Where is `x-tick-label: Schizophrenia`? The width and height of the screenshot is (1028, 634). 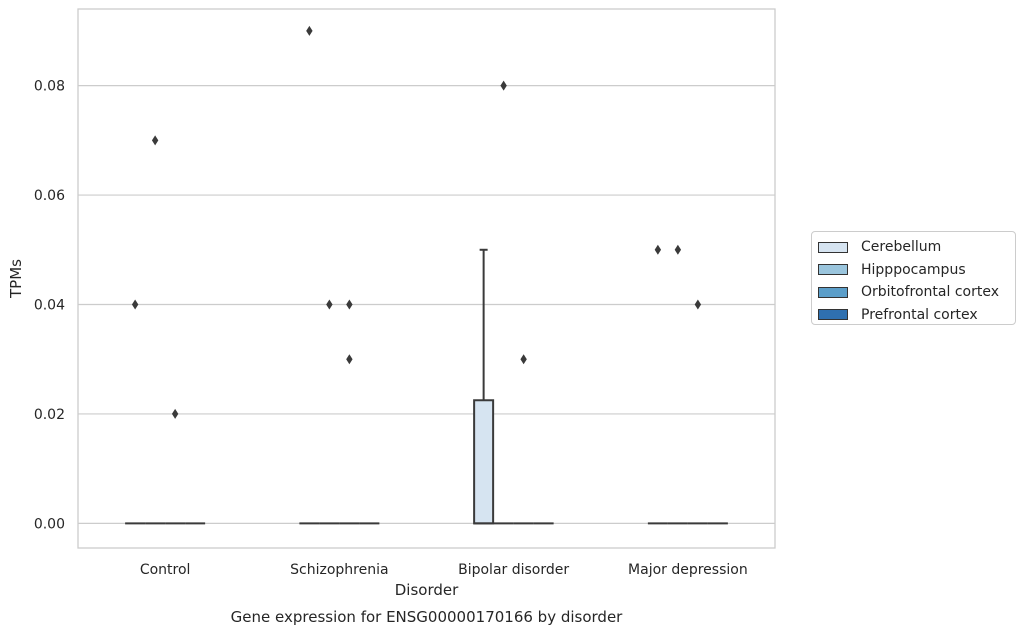
x-tick-label: Schizophrenia is located at coordinates (339, 570).